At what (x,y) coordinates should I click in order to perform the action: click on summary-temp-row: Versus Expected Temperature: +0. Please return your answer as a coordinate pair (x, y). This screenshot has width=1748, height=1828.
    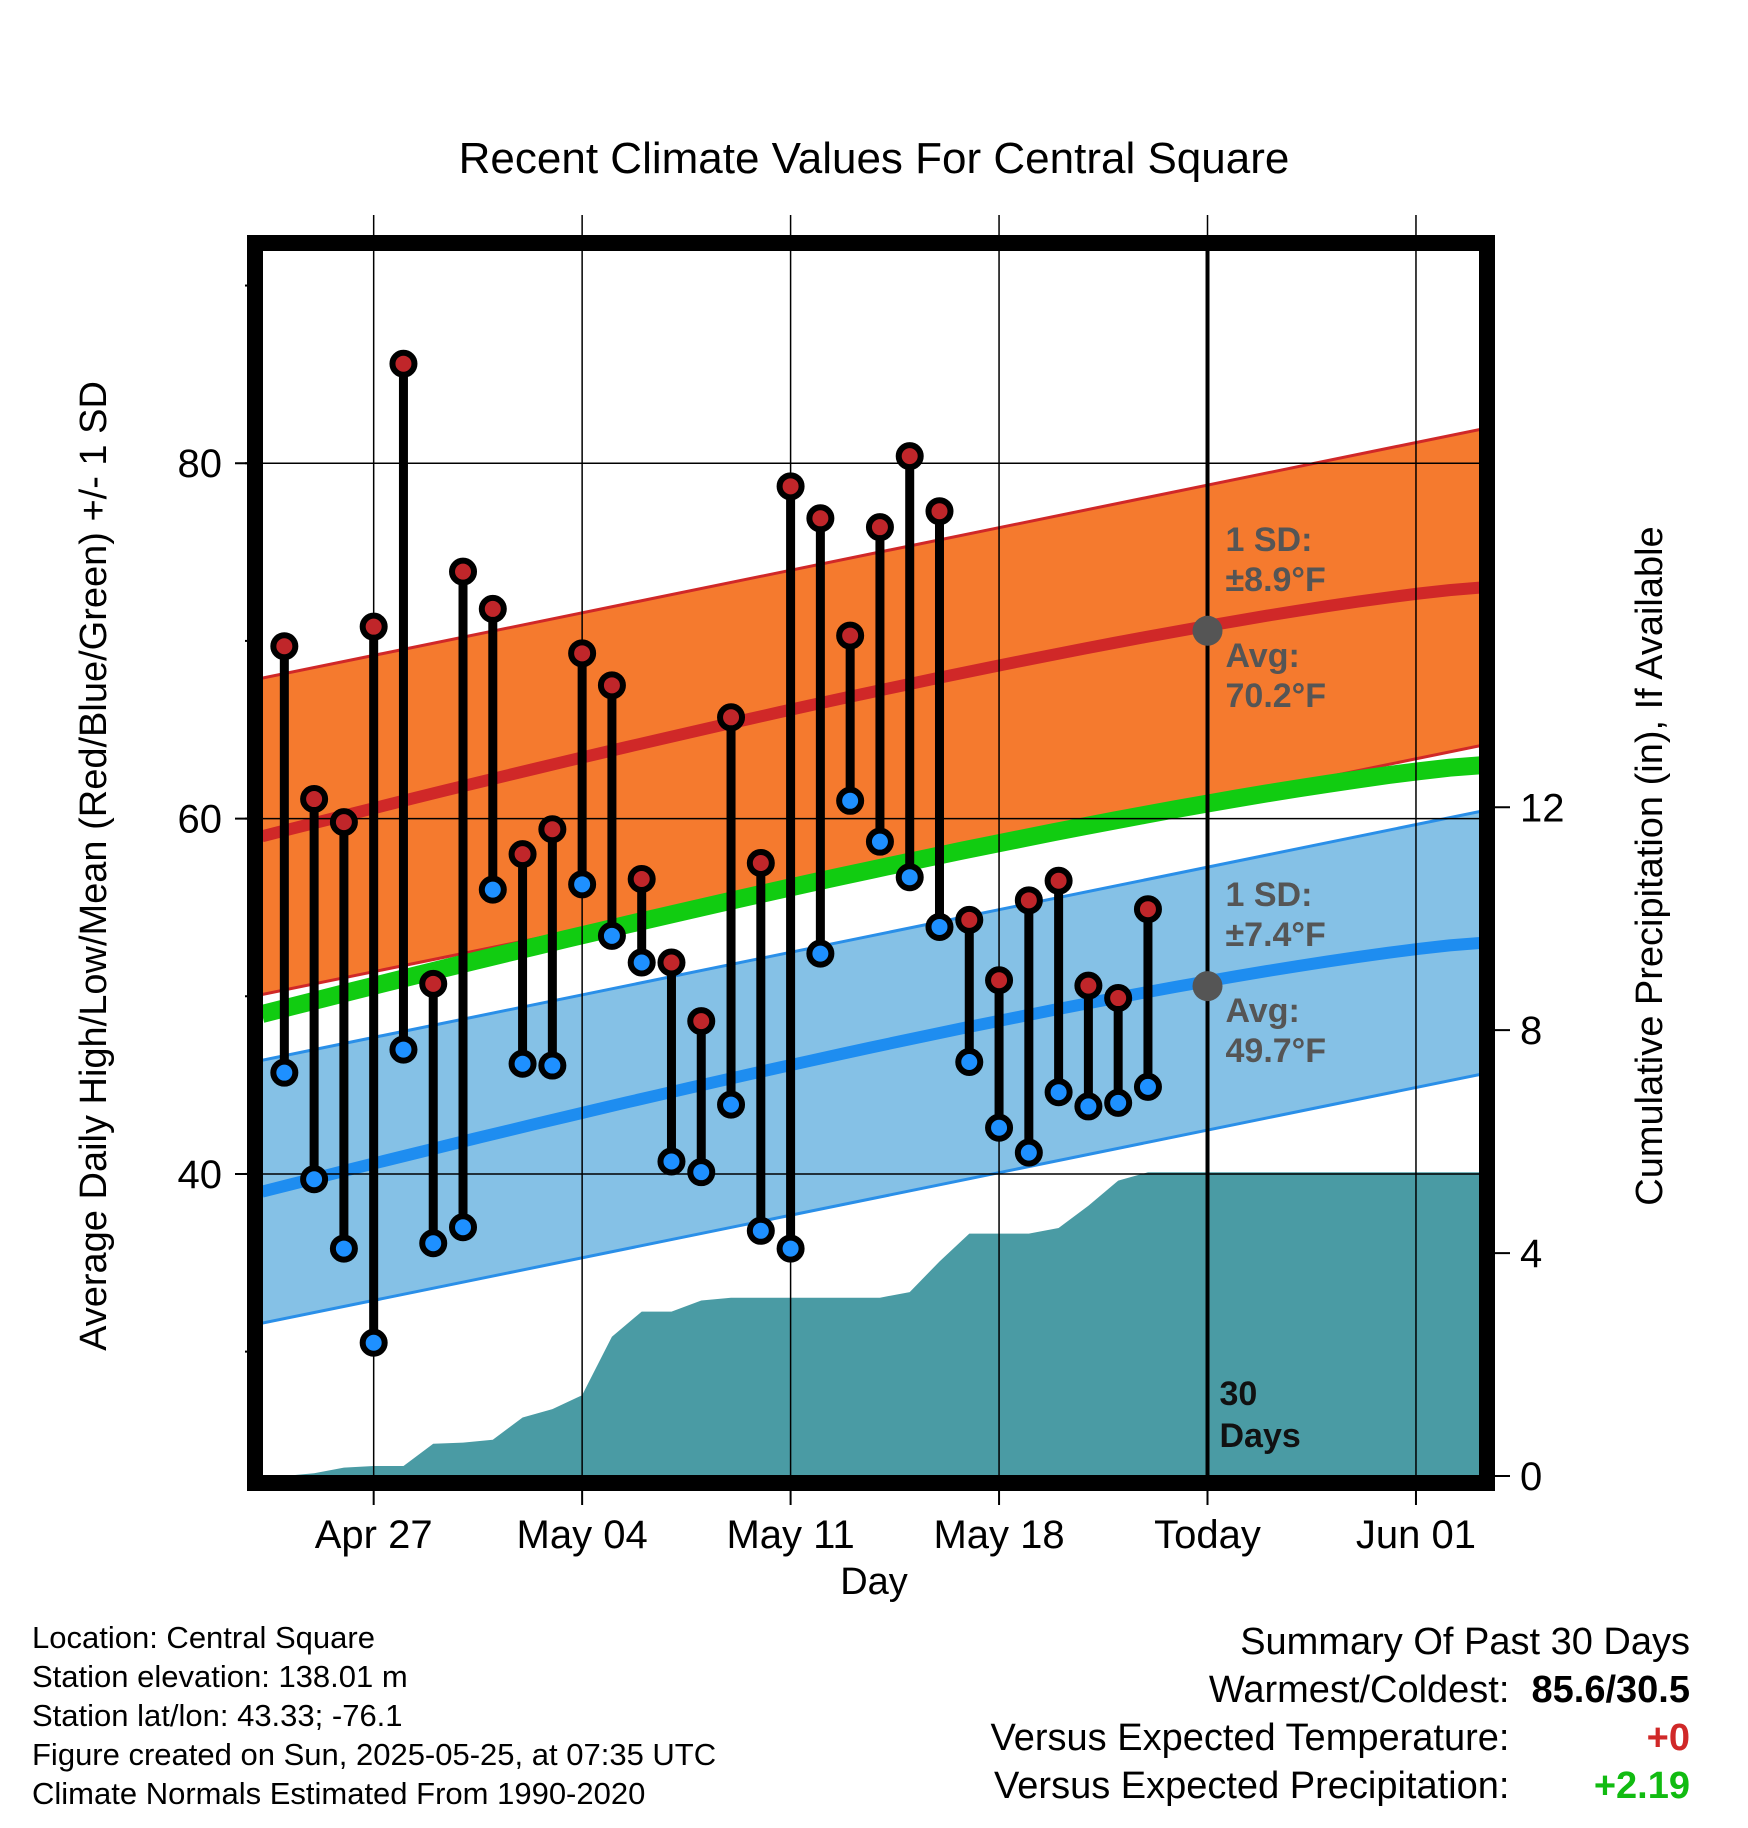
    Looking at the image, I should click on (1340, 1738).